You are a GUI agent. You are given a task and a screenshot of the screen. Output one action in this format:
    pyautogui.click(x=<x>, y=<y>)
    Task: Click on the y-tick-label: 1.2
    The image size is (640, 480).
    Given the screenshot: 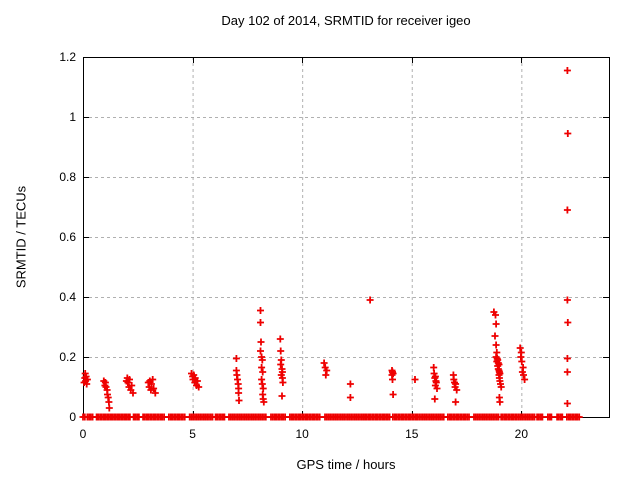 What is the action you would take?
    pyautogui.click(x=67, y=57)
    